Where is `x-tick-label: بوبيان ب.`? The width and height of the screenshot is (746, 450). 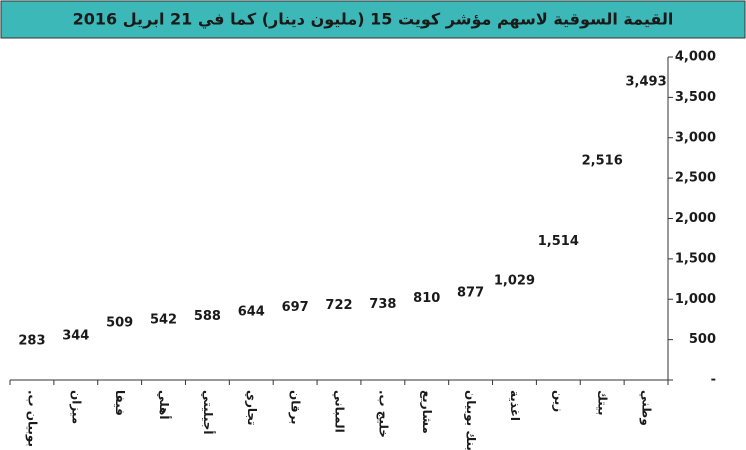
x-tick-label: بوبيان ب. is located at coordinates (31, 418).